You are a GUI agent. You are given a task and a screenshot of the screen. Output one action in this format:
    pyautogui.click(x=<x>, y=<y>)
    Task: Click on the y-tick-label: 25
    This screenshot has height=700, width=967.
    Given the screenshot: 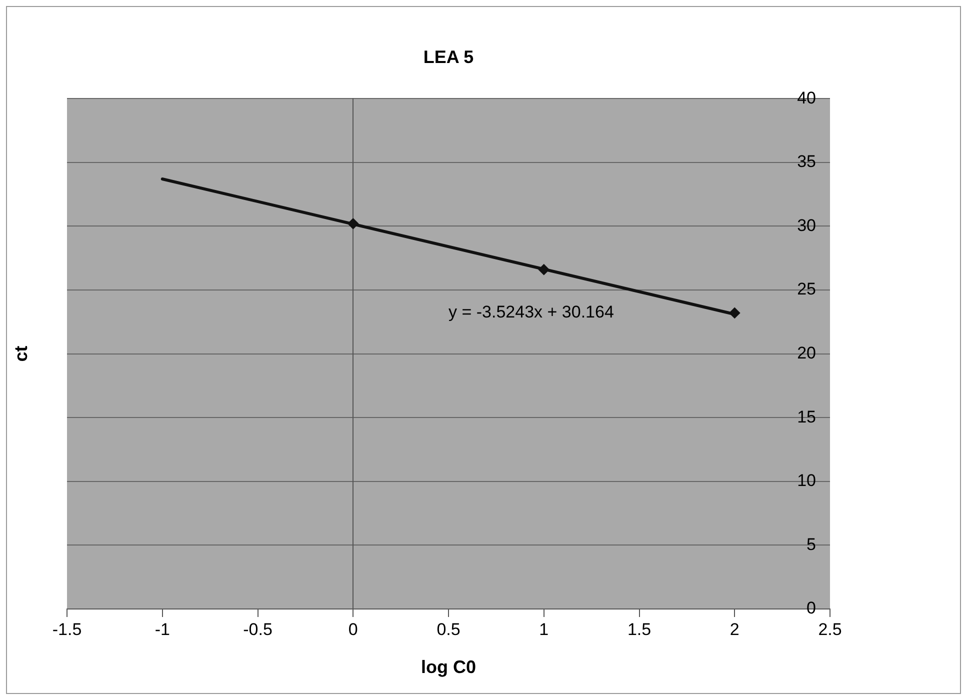 What is the action you would take?
    pyautogui.click(x=806, y=289)
    